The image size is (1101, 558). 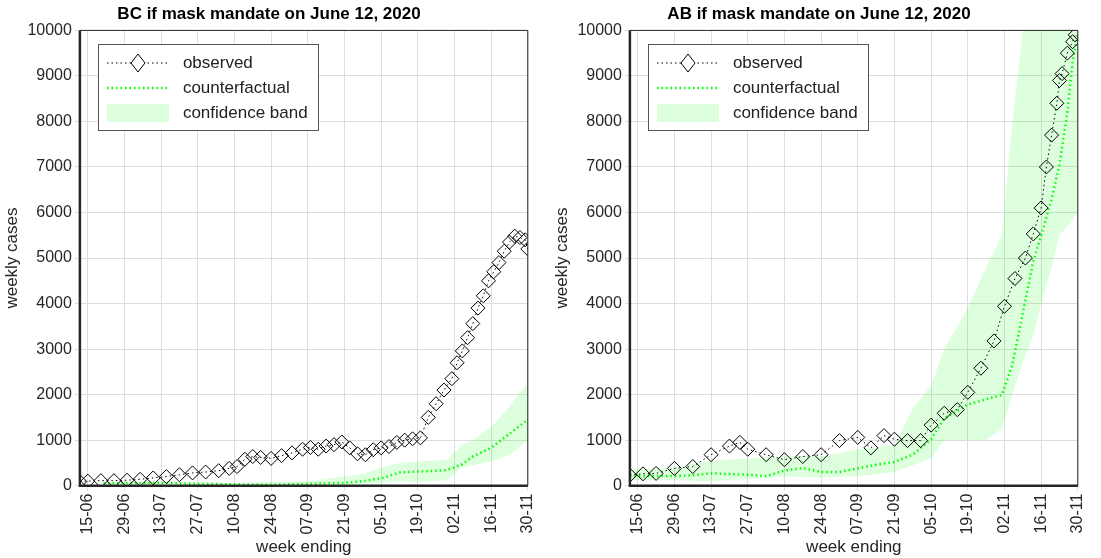 What do you see at coordinates (54, 302) in the screenshot?
I see `y-tick-label: 4000` at bounding box center [54, 302].